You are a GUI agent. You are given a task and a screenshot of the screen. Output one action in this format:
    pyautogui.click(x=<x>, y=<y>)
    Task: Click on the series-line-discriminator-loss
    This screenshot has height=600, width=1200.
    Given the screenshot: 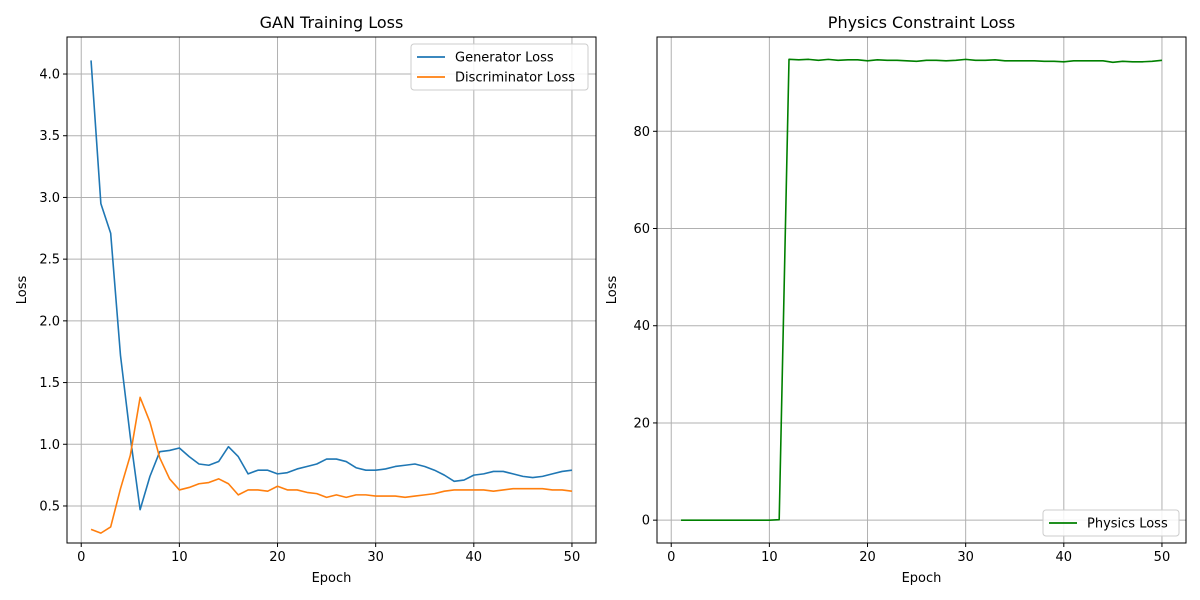 What is the action you would take?
    pyautogui.click(x=331, y=465)
    